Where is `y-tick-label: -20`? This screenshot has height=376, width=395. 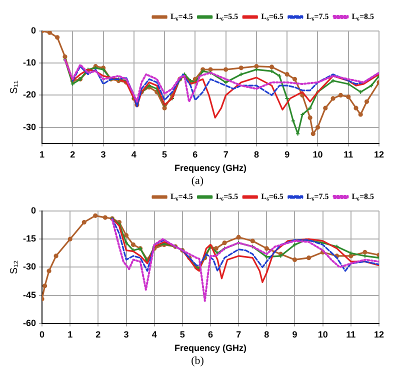
y-tick-label: -20 is located at coordinates (29, 95).